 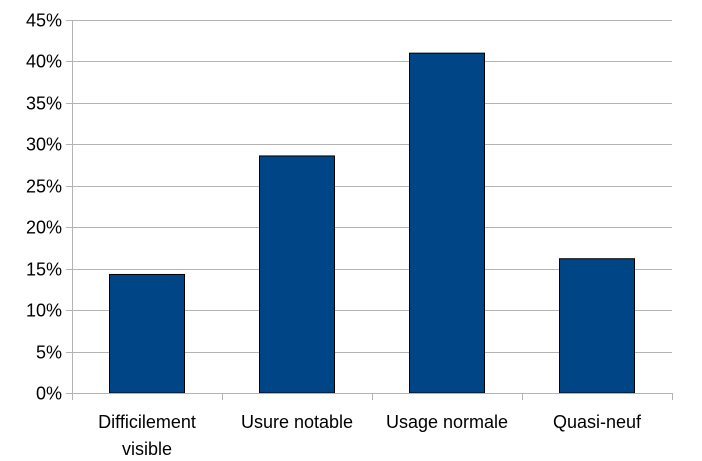 I want to click on y-tick-label: 10%, so click(x=44, y=311).